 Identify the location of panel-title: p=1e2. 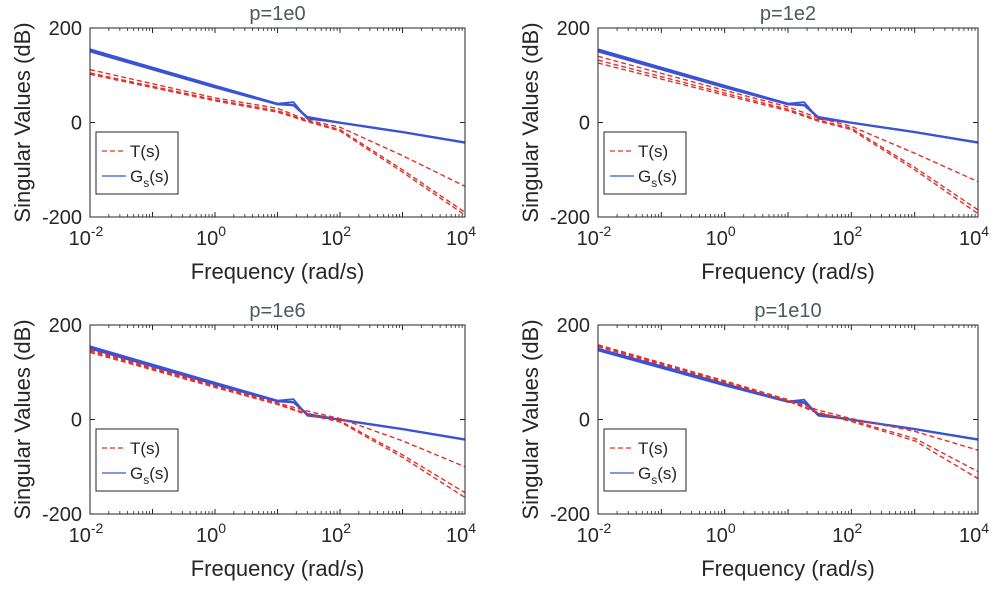
(788, 14).